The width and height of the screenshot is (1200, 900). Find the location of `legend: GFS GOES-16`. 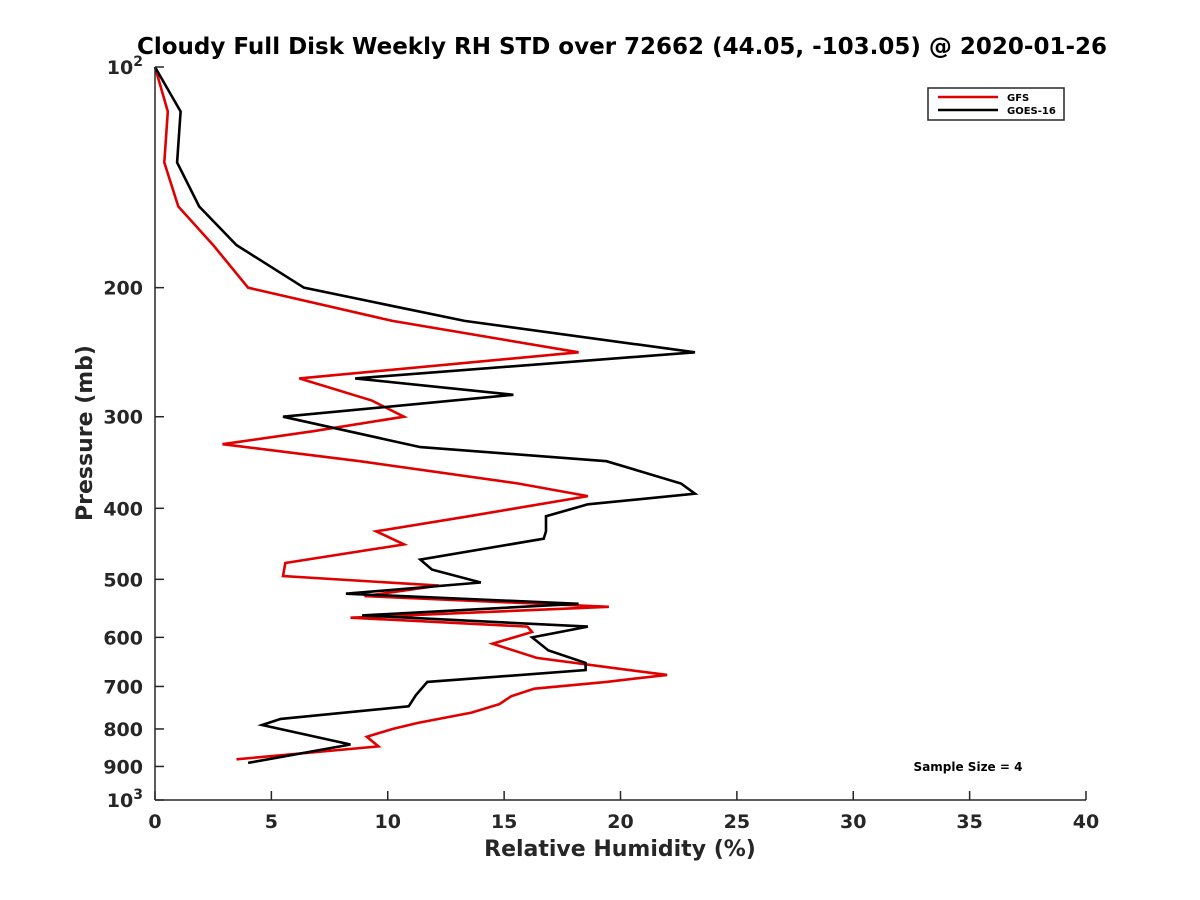

legend: GFS GOES-16 is located at coordinates (996, 104).